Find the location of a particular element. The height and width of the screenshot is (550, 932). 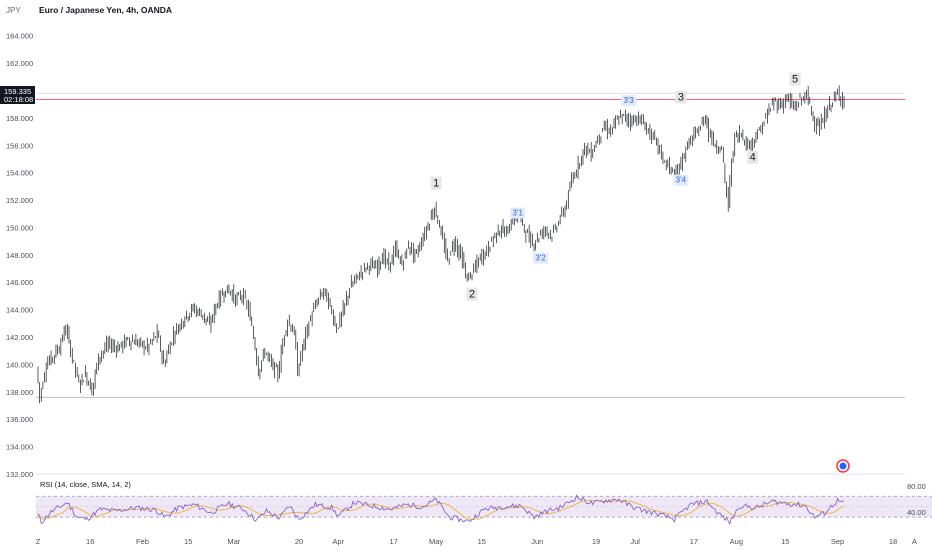

x-tick-label: Sep is located at coordinates (837, 541).